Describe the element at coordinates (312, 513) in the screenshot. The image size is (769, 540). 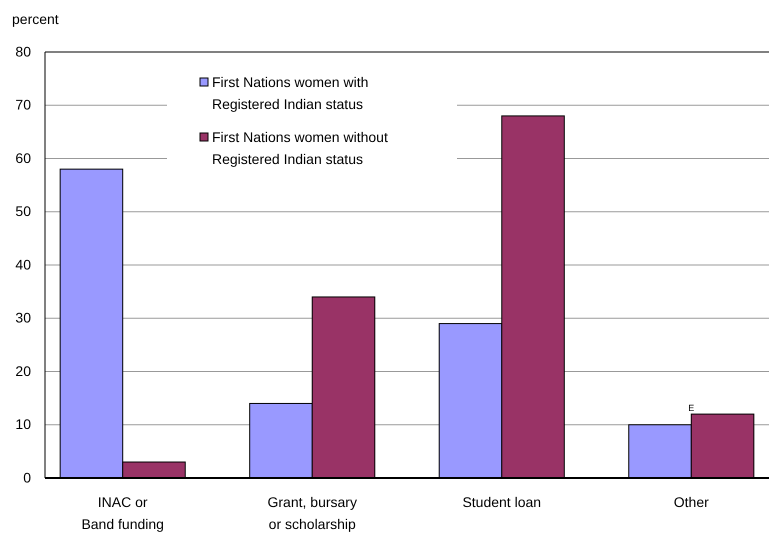
I see `x-tick-label: Grant, bursary or scholarship` at that location.